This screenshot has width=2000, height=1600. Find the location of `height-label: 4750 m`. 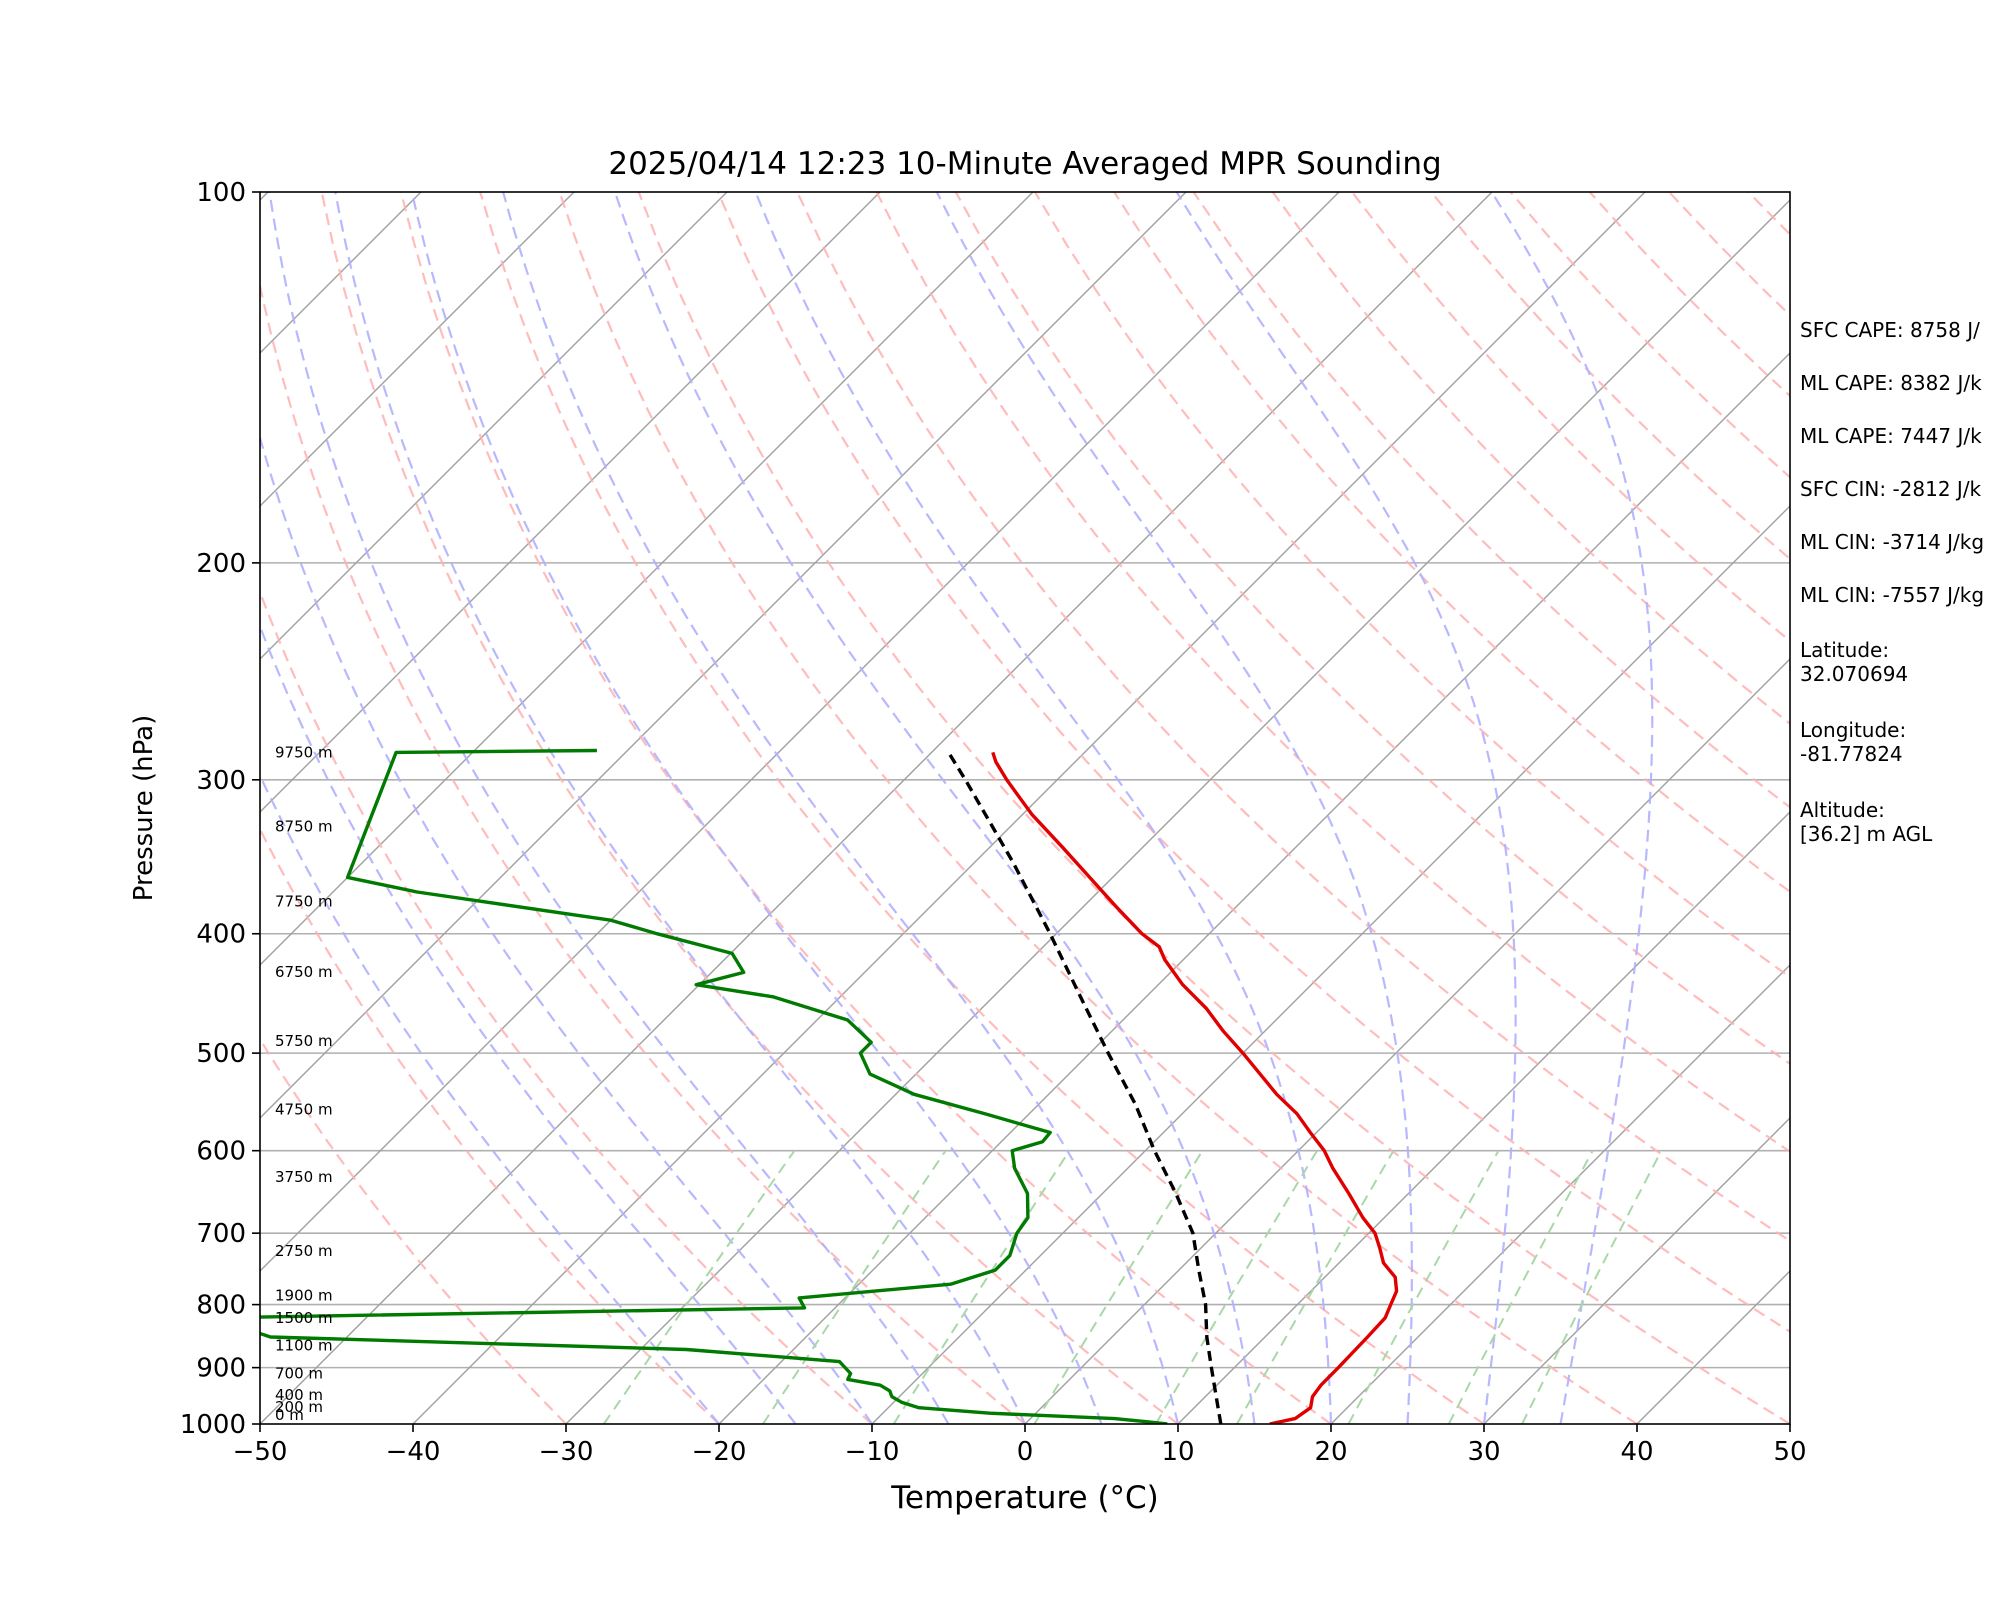

height-label: 4750 m is located at coordinates (304, 1110).